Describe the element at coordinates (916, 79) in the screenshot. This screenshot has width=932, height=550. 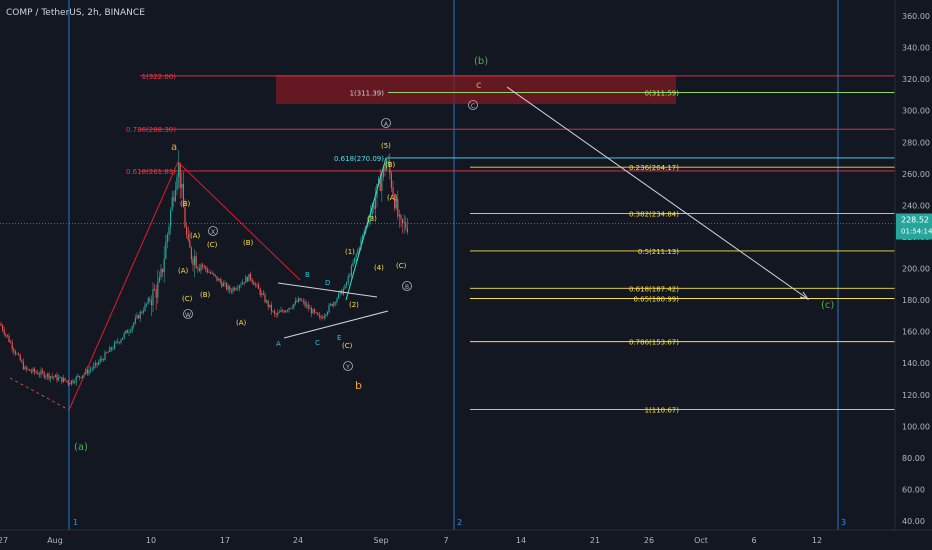
I see `y-tick-label: 320.00` at that location.